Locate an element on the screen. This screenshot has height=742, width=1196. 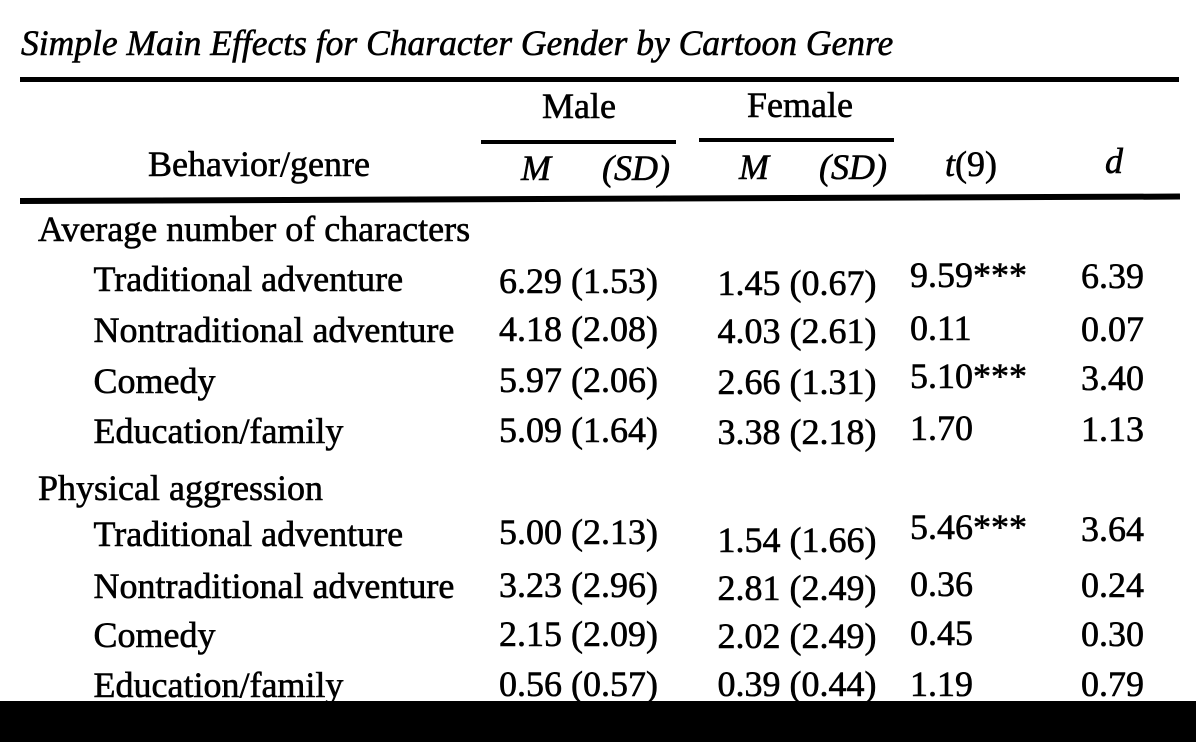
cell-d: 0.79 is located at coordinates (1113, 684).